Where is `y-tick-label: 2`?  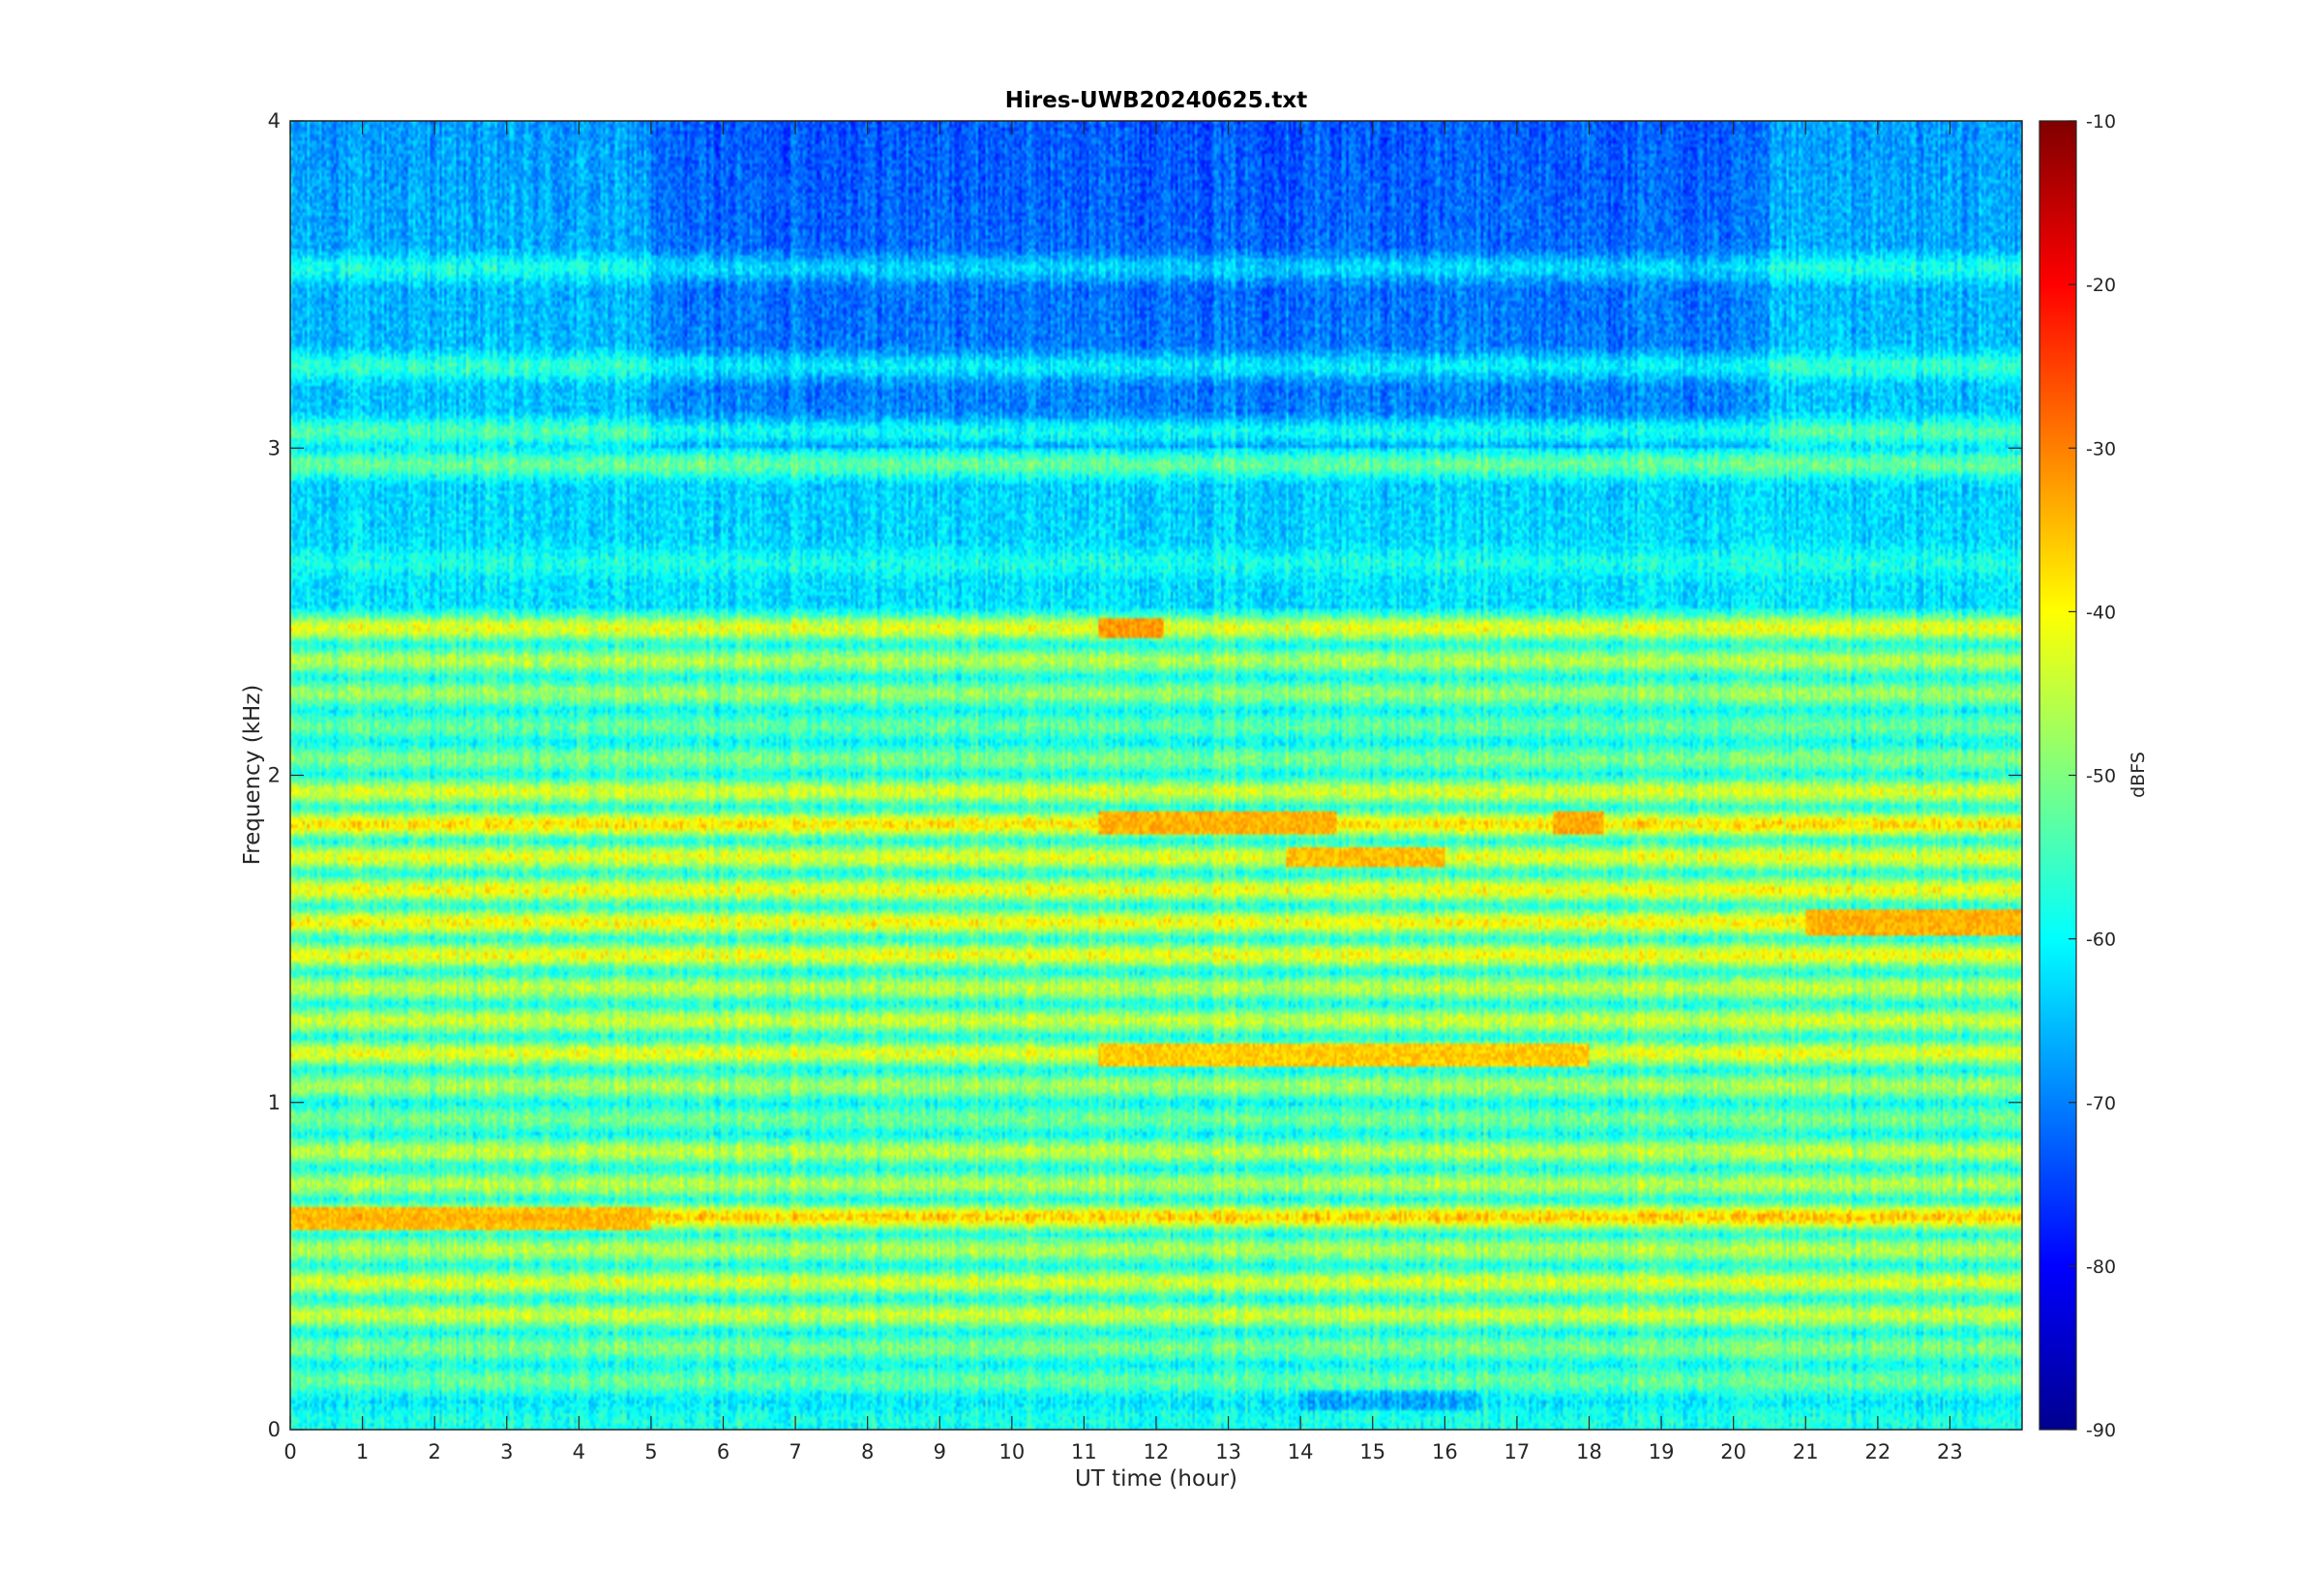 y-tick-label: 2 is located at coordinates (274, 775).